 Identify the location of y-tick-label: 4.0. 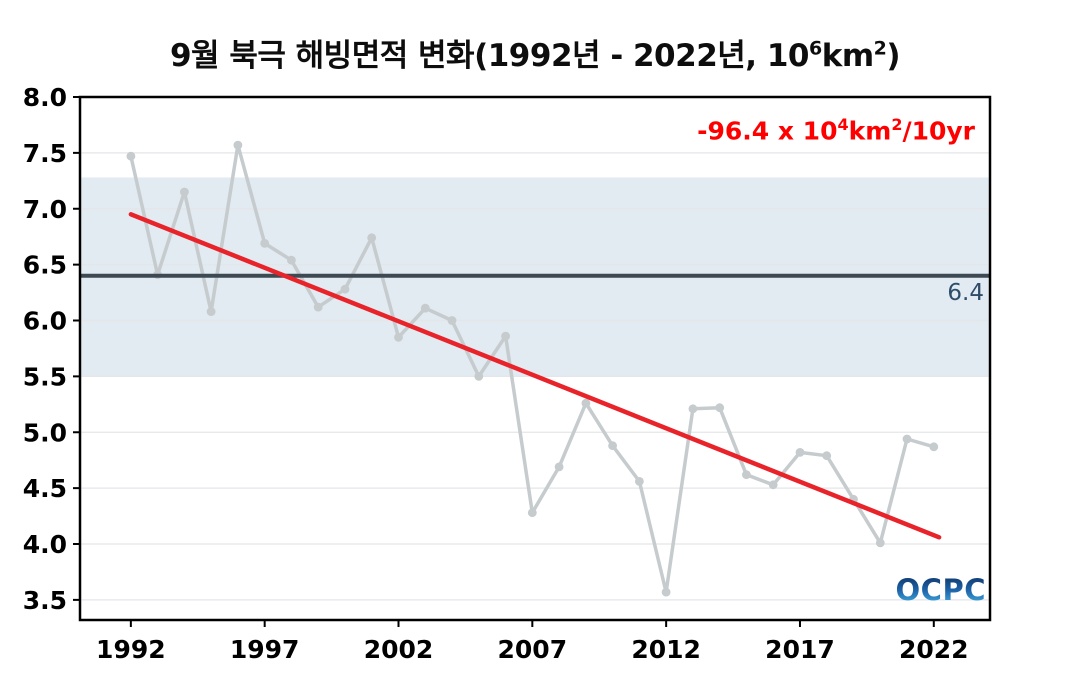
(45, 544).